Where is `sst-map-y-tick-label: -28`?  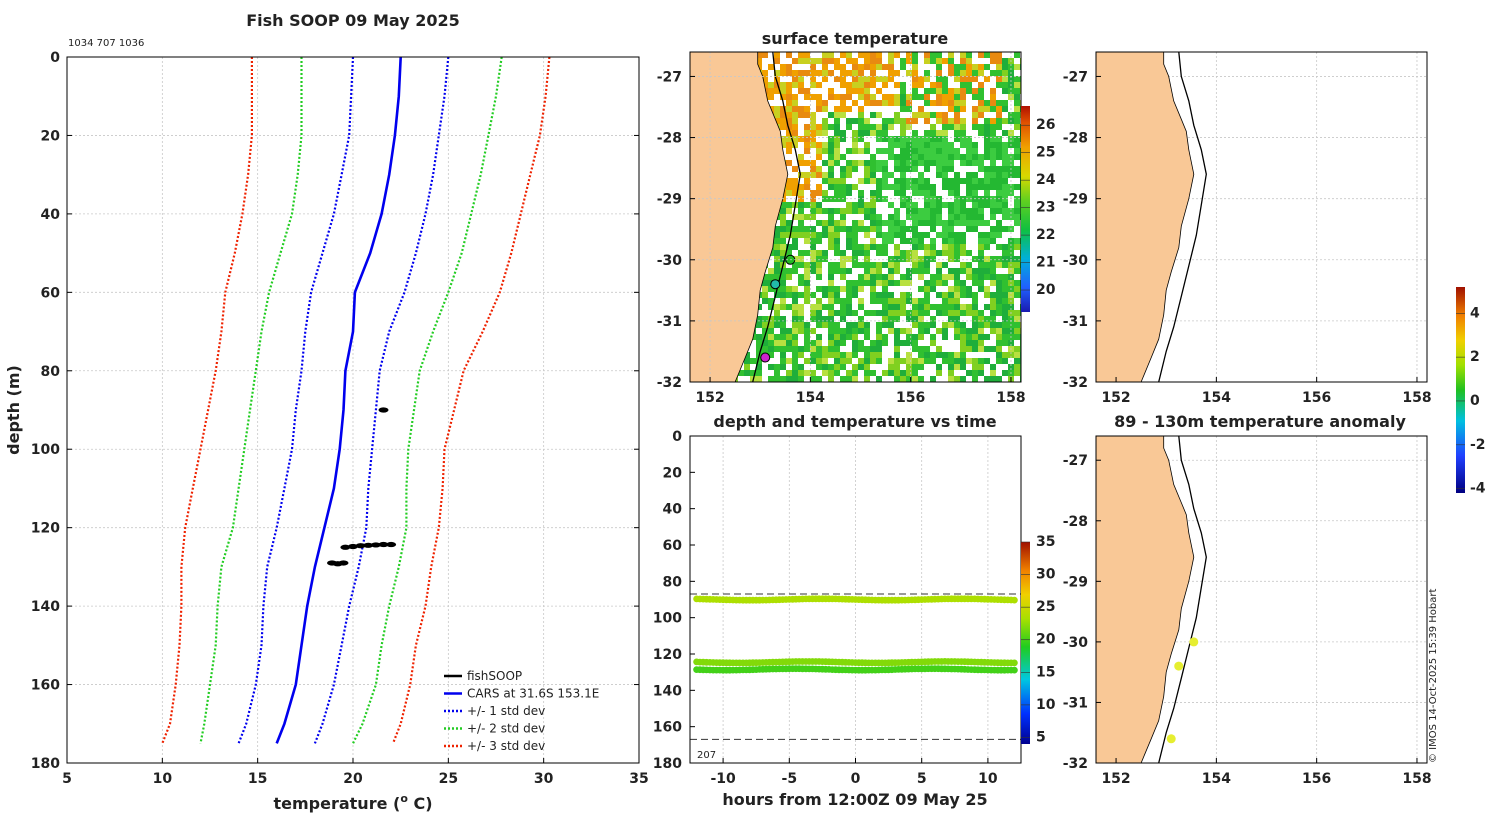
sst-map-y-tick-label: -28 is located at coordinates (669, 139).